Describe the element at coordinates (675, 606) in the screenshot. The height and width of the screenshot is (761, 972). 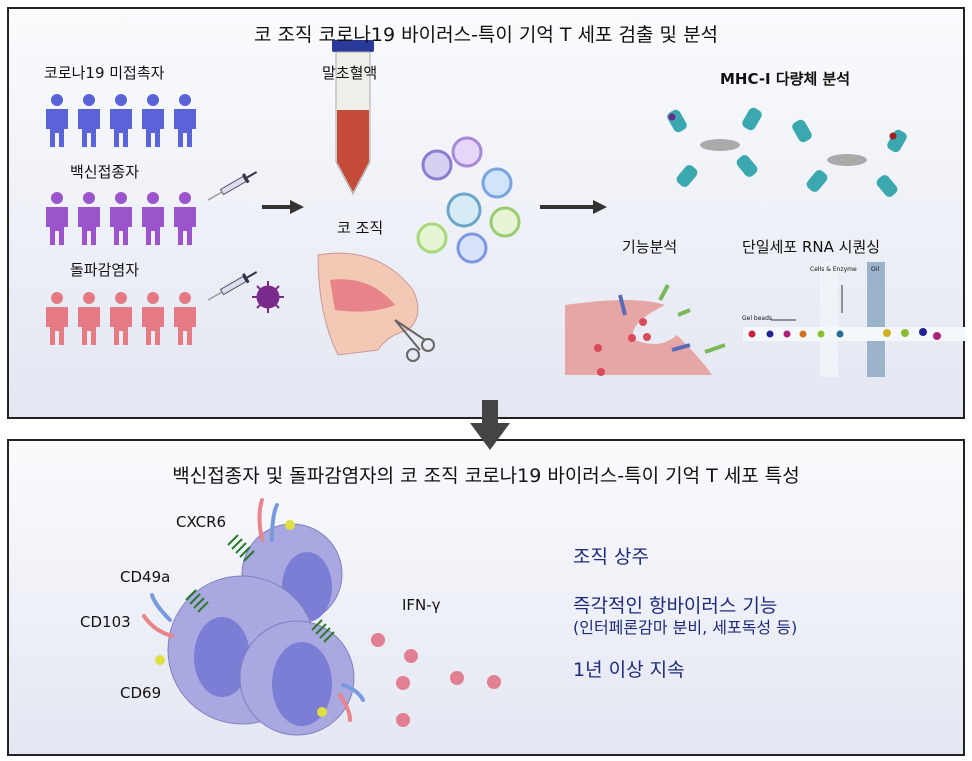
I see `feature-antiviral: 즉각적인 항바이러스 기능` at that location.